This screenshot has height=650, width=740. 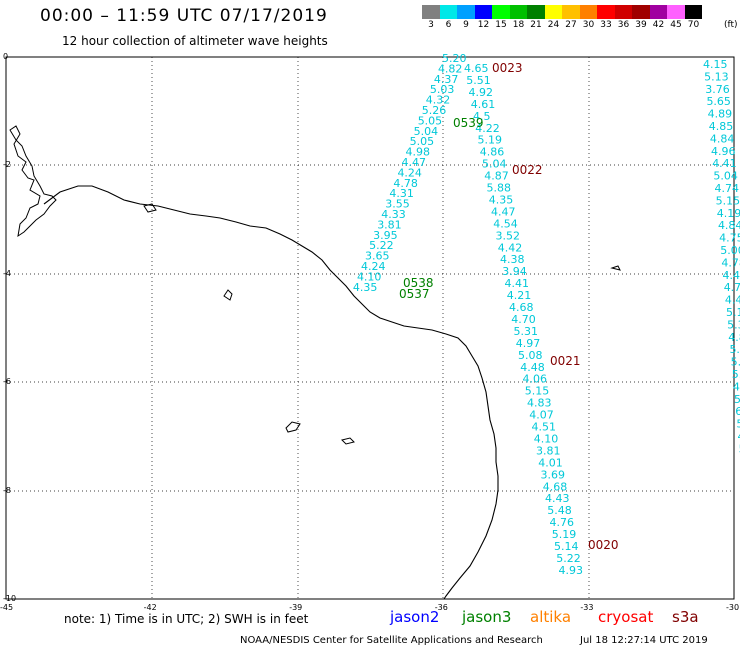 What do you see at coordinates (641, 25) in the screenshot?
I see `color-scale-level: 39` at bounding box center [641, 25].